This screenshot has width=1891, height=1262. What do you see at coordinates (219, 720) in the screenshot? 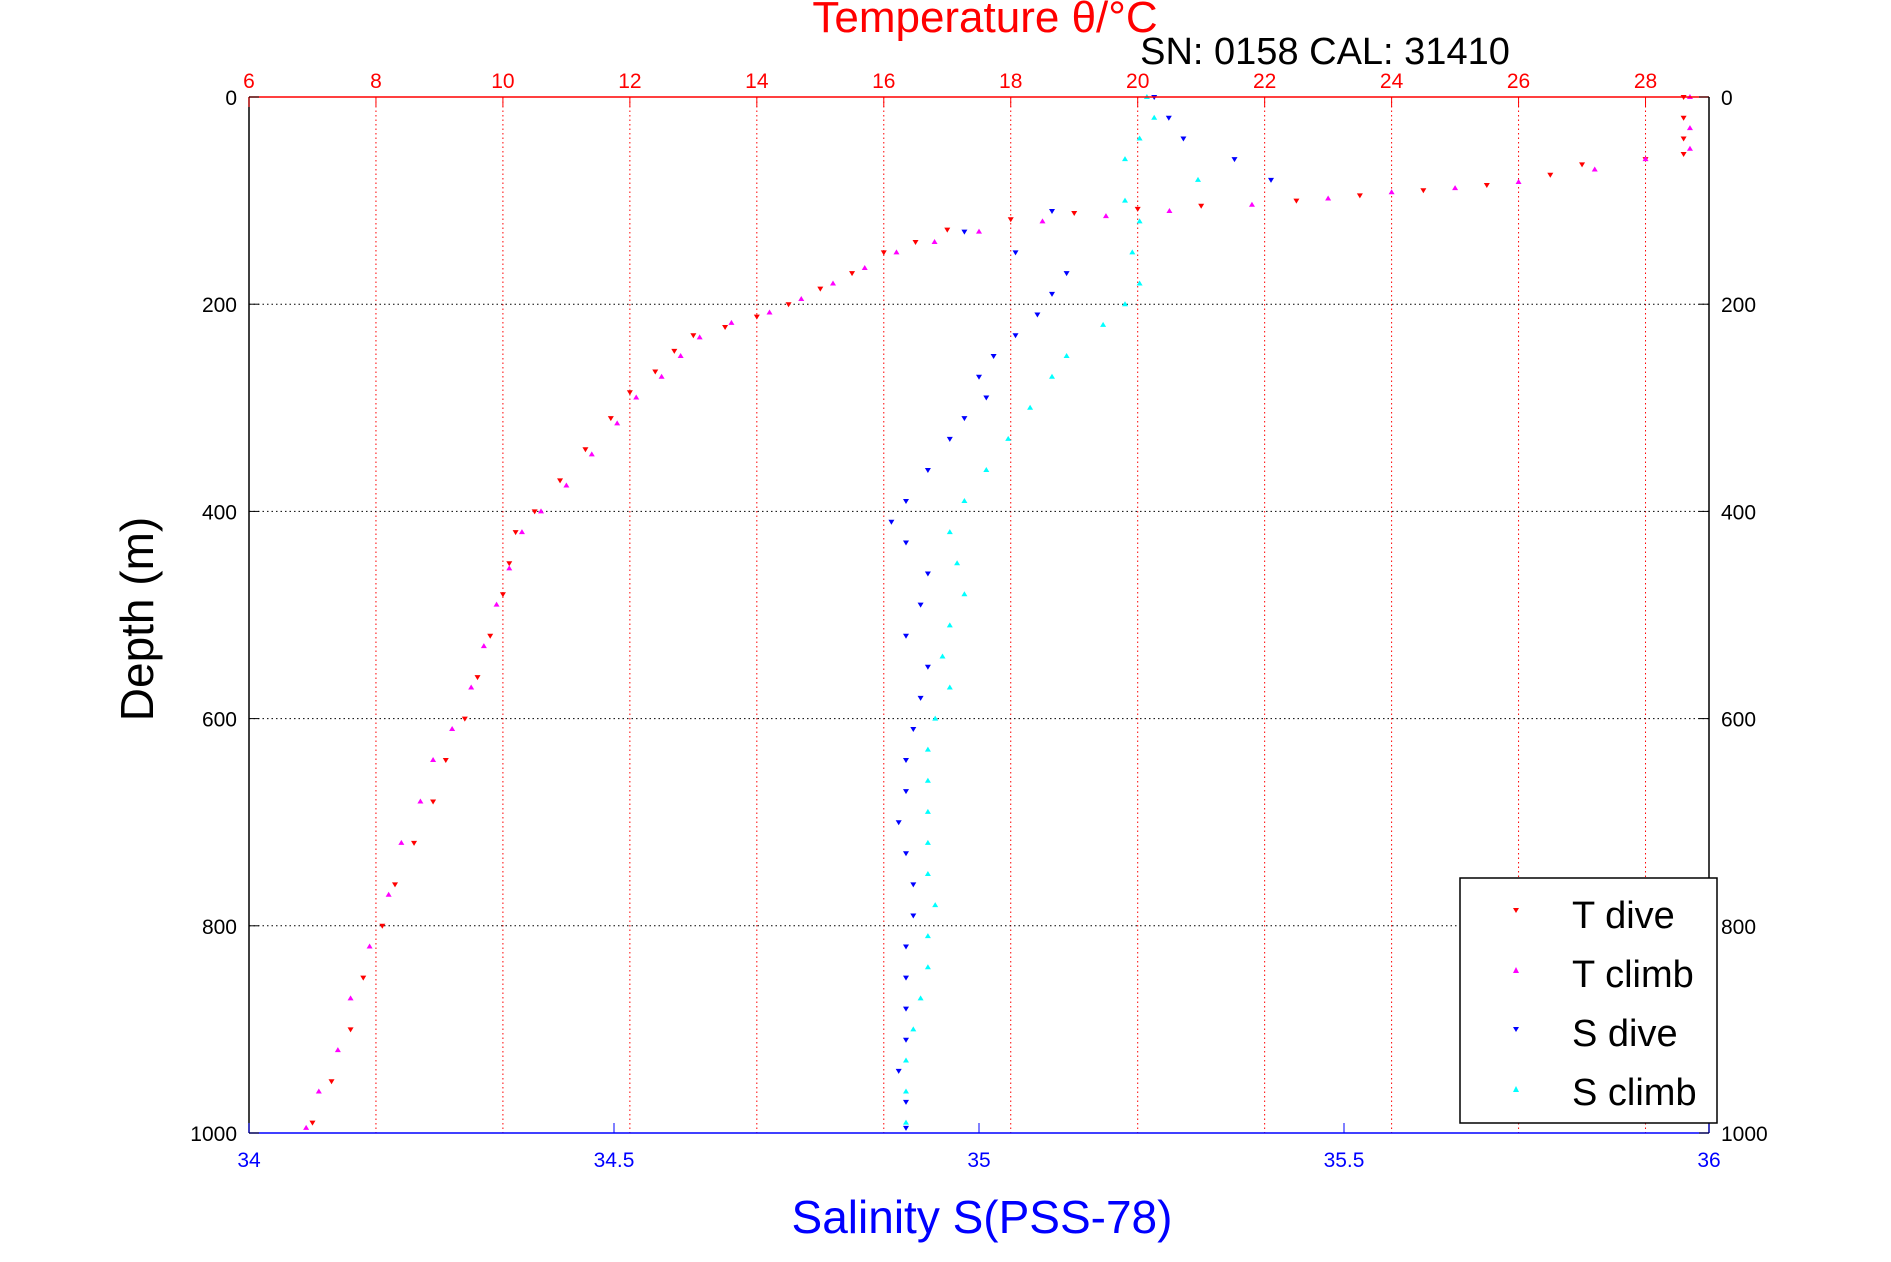
I see `depth-tick-label-left-3: 600` at bounding box center [219, 720].